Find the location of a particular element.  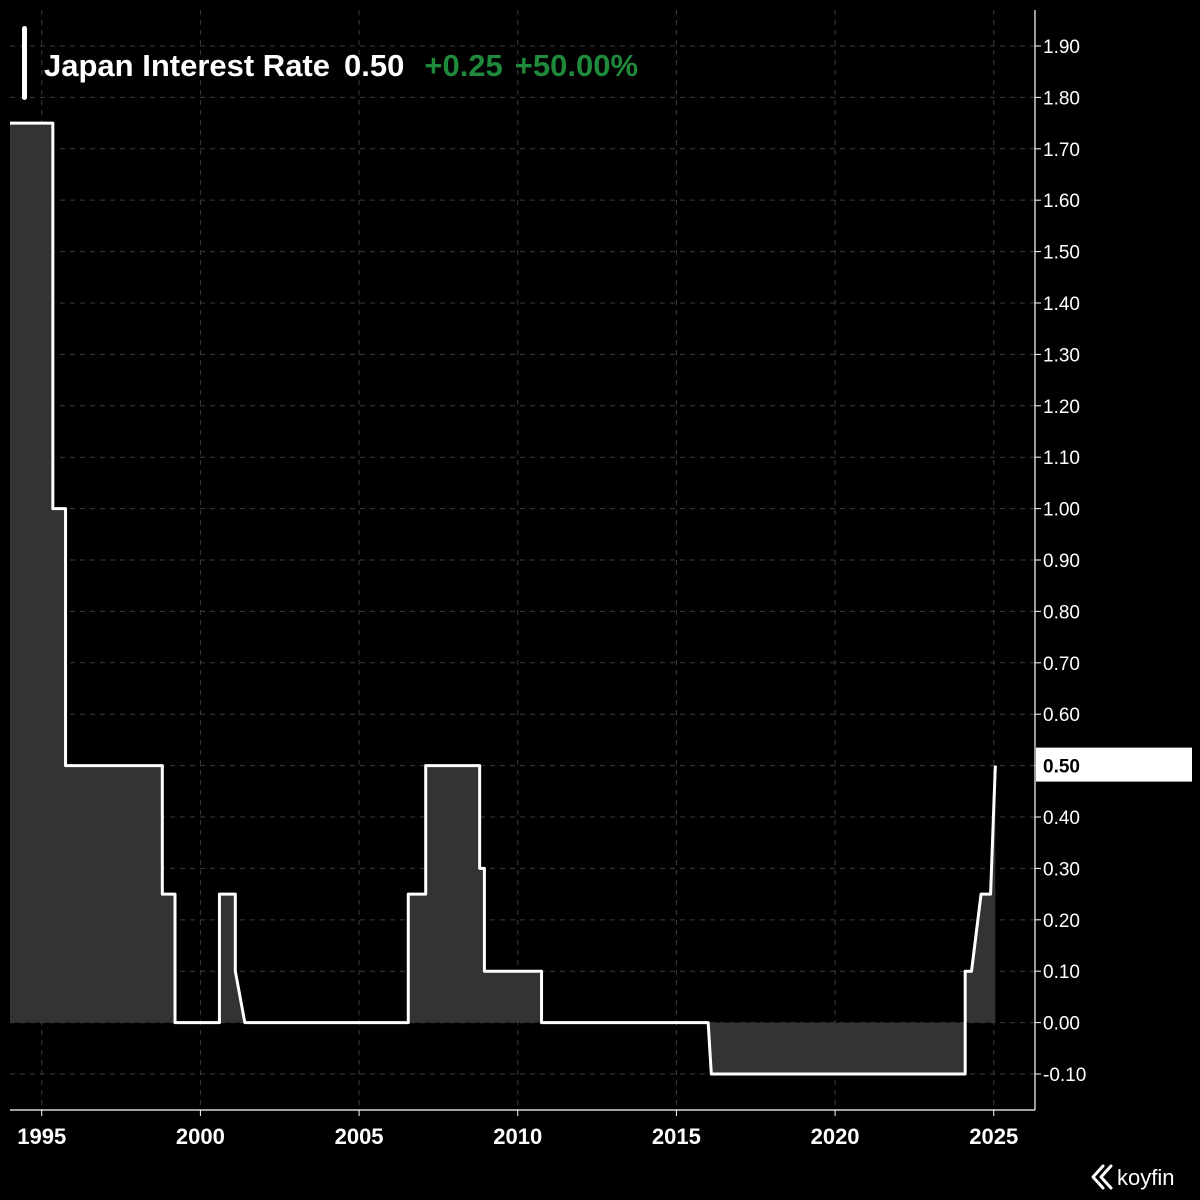

brand-logo: koyfin is located at coordinates (1132, 1177).